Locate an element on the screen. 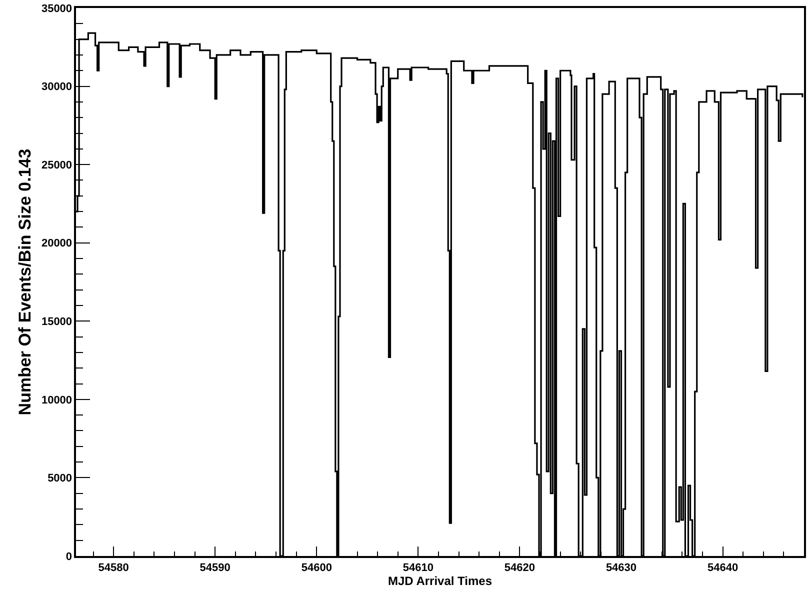  y-tick-label: 0 is located at coordinates (69, 556).